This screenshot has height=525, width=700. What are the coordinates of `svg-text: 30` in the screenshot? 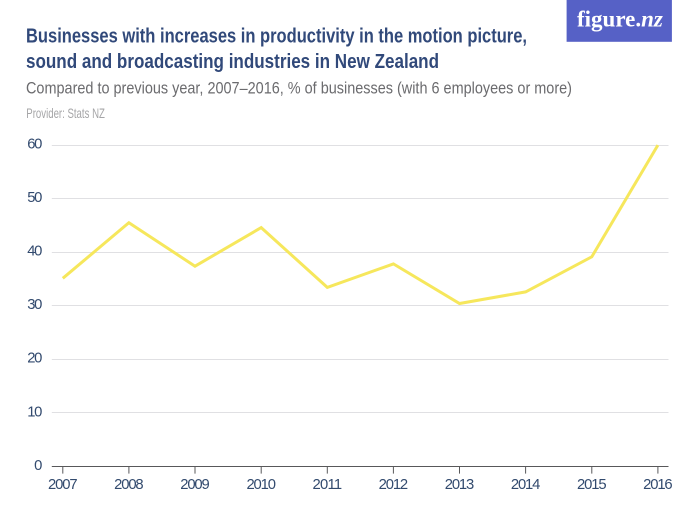 It's located at (34, 305).